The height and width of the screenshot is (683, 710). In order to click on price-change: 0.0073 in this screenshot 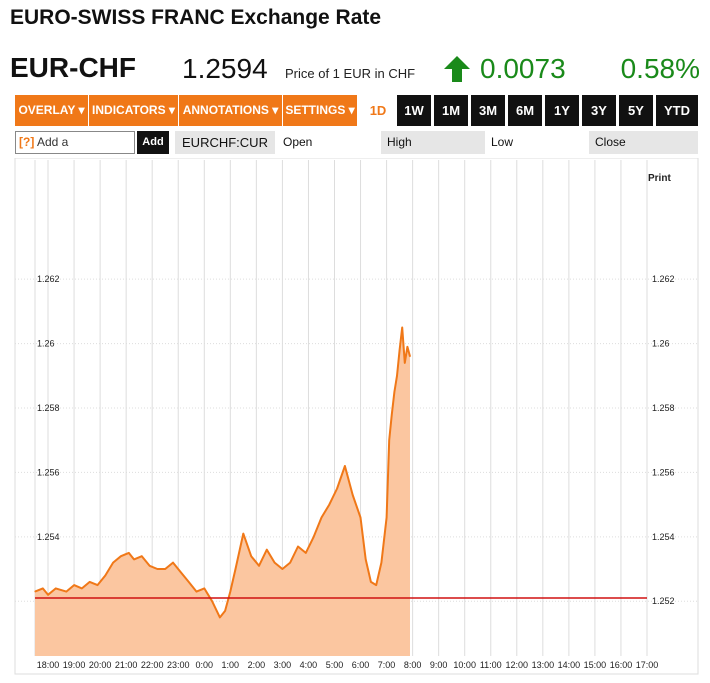, I will do `click(523, 68)`.